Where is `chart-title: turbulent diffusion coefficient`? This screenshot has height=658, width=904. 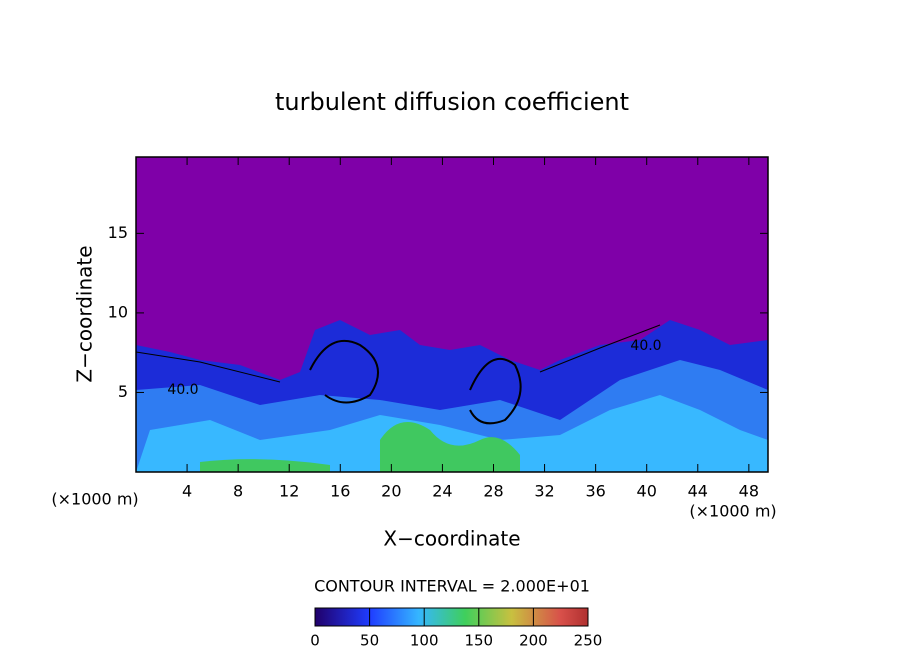 chart-title: turbulent diffusion coefficient is located at coordinates (452, 102).